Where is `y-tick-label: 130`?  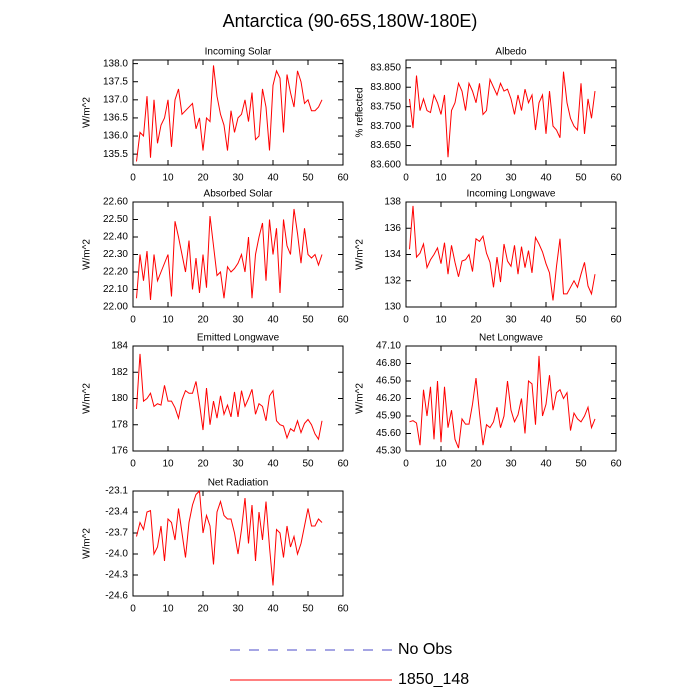 y-tick-label: 130 is located at coordinates (392, 307).